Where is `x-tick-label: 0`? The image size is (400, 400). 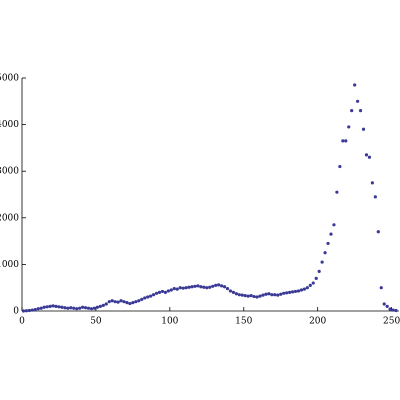
x-tick-label: 0 is located at coordinates (22, 322).